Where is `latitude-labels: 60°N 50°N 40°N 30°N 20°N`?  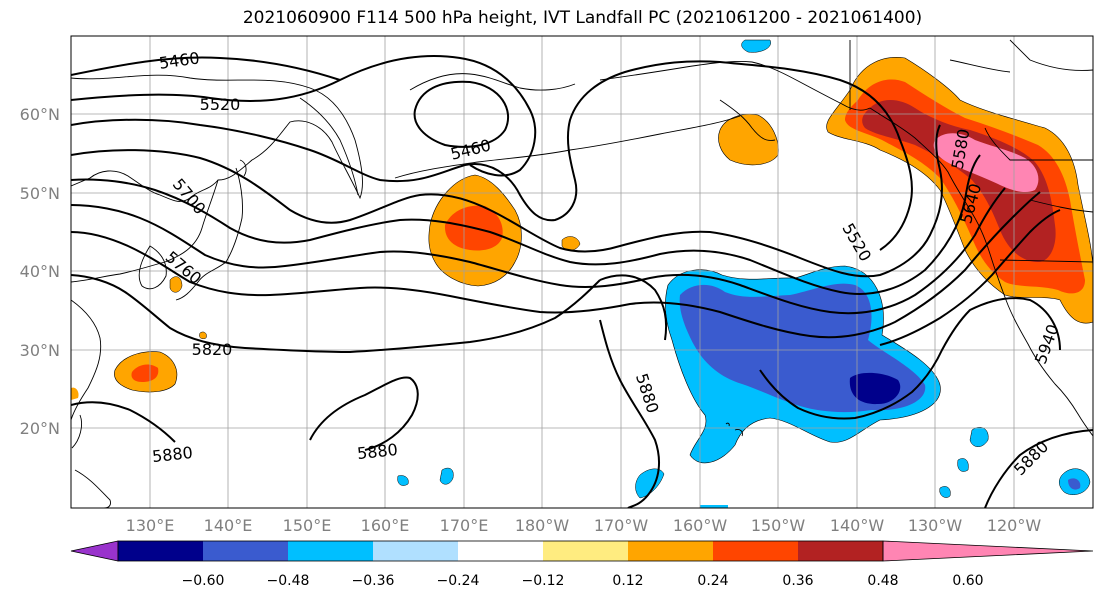
latitude-labels: 60°N 50°N 40°N 30°N 20°N is located at coordinates (40, 271).